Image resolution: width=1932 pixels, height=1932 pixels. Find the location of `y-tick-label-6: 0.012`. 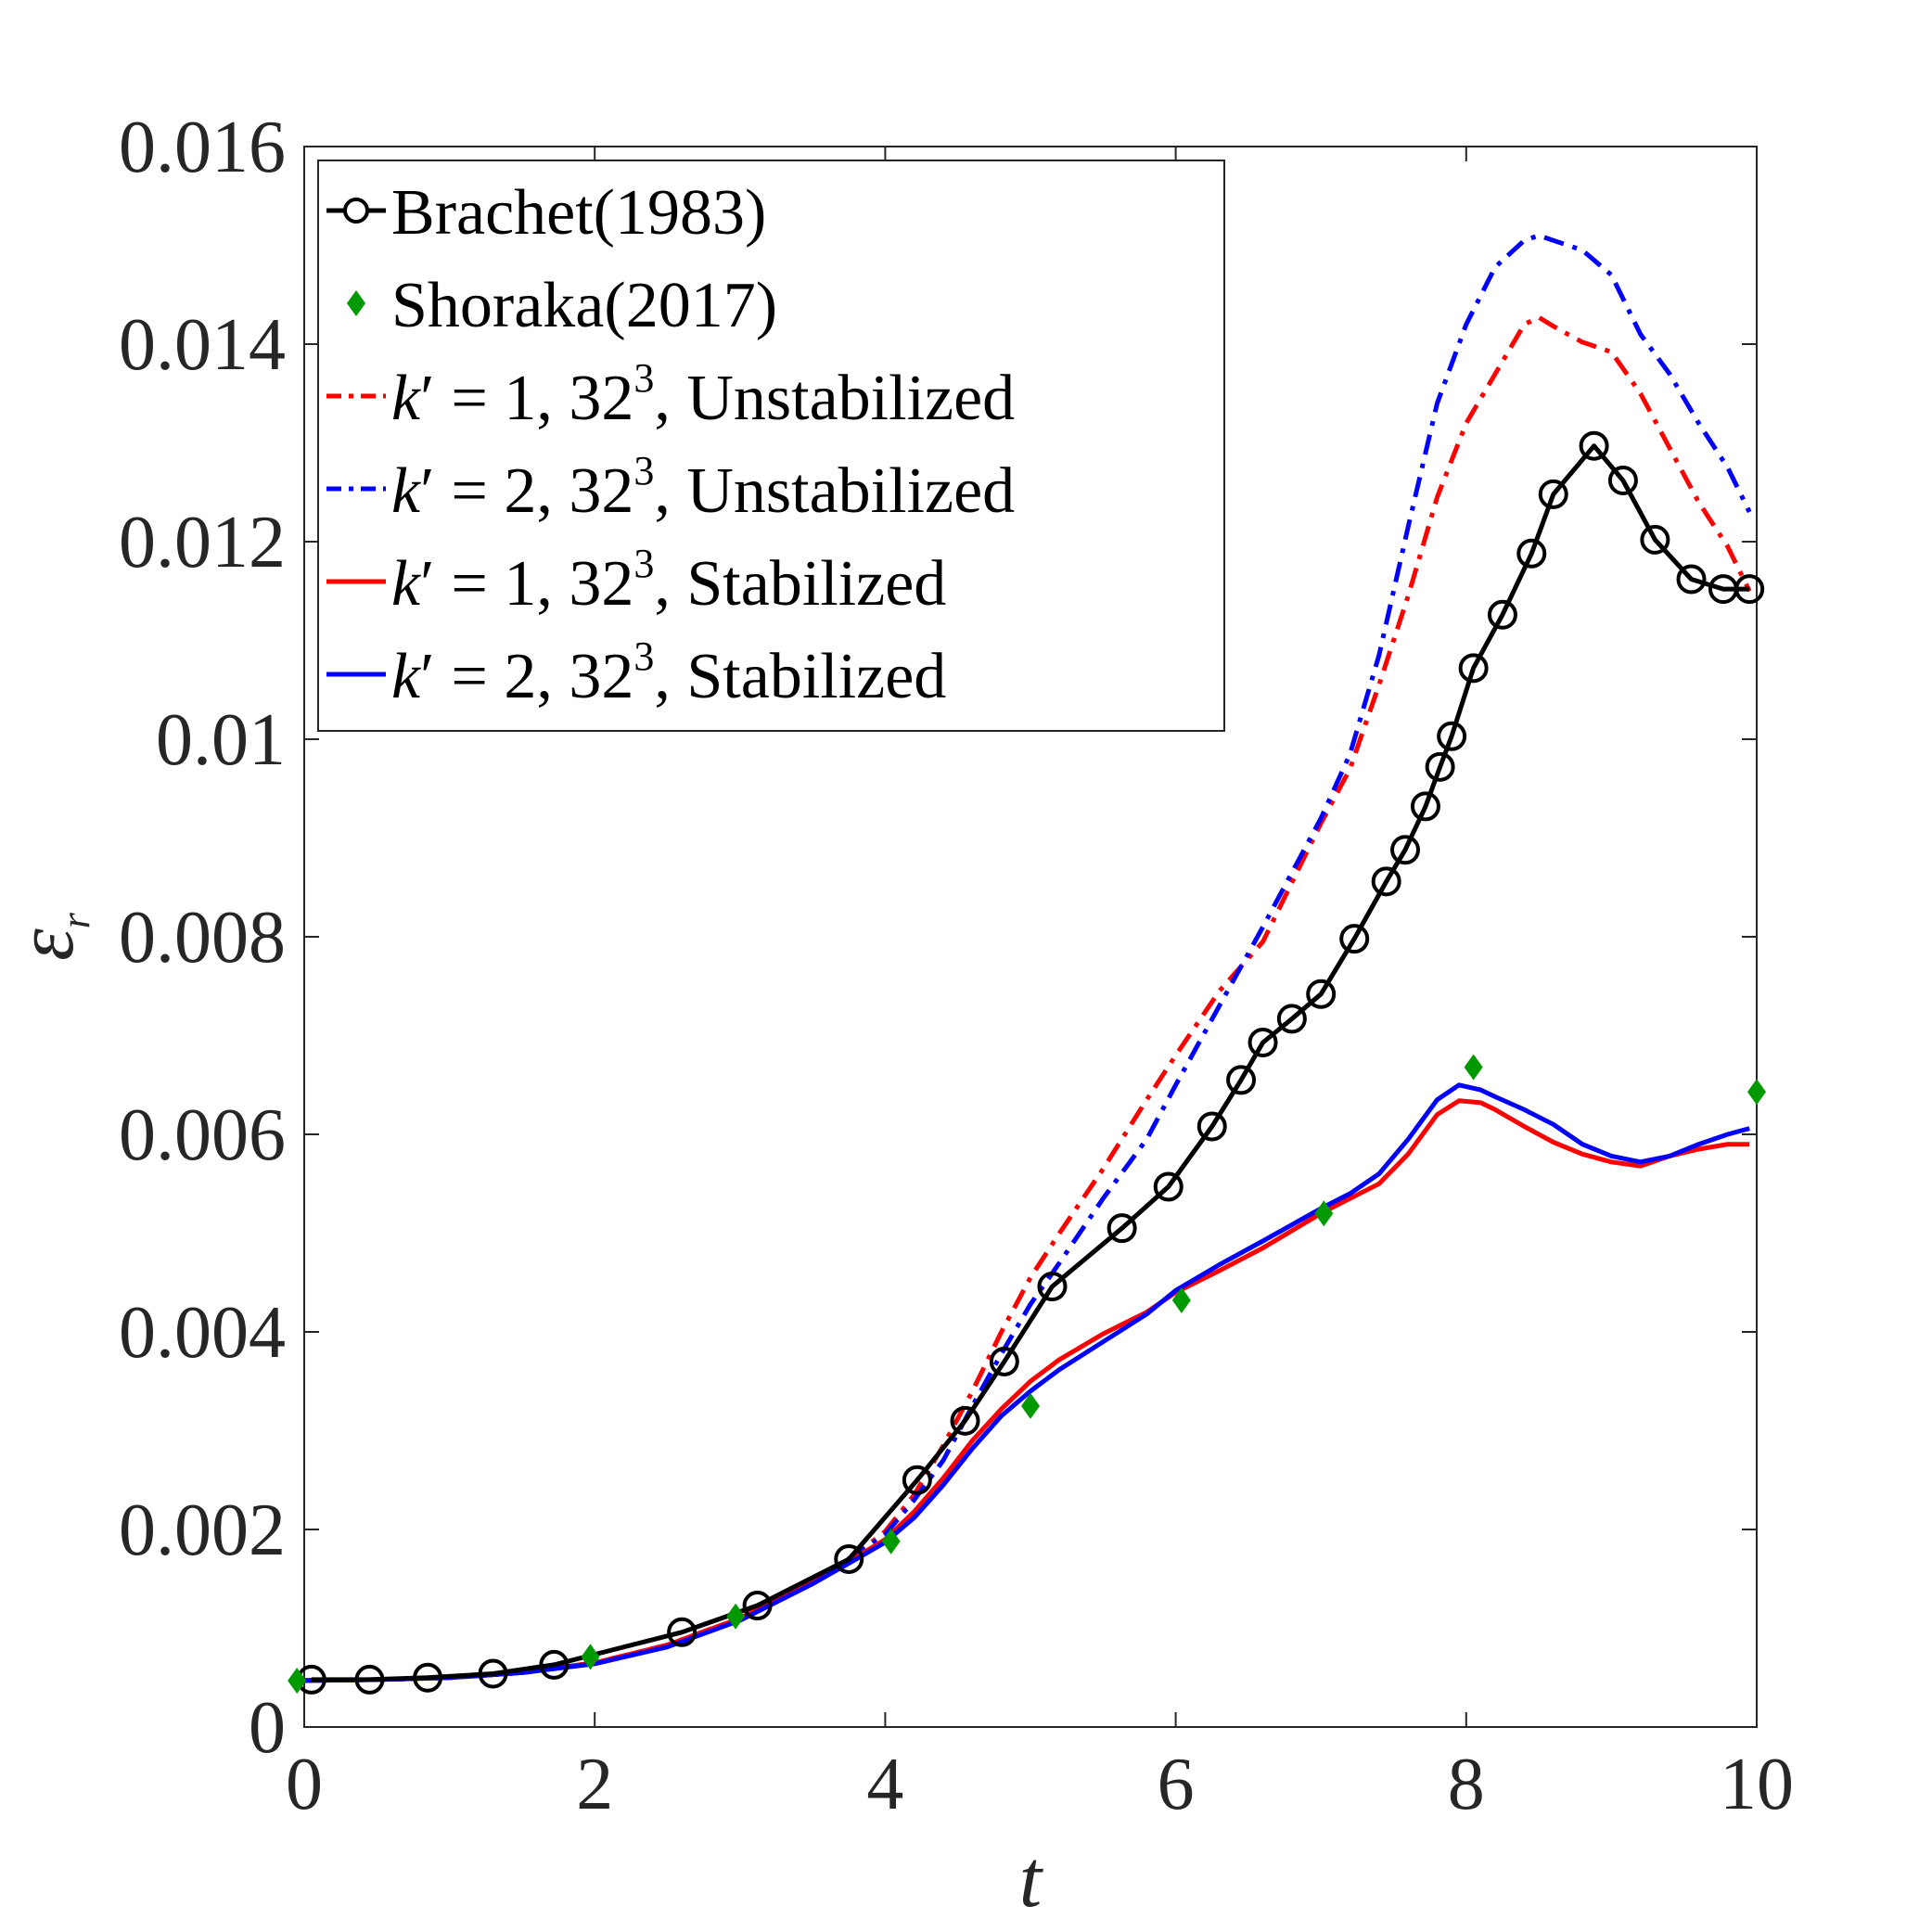

y-tick-label-6: 0.012 is located at coordinates (202, 542).